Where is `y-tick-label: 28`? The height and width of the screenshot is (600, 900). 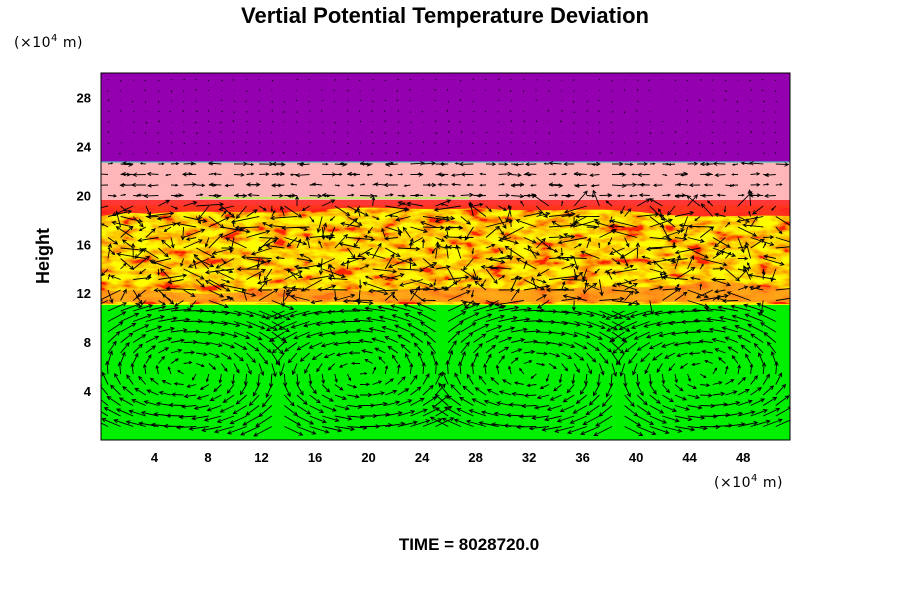
y-tick-label: 28 is located at coordinates (84, 97).